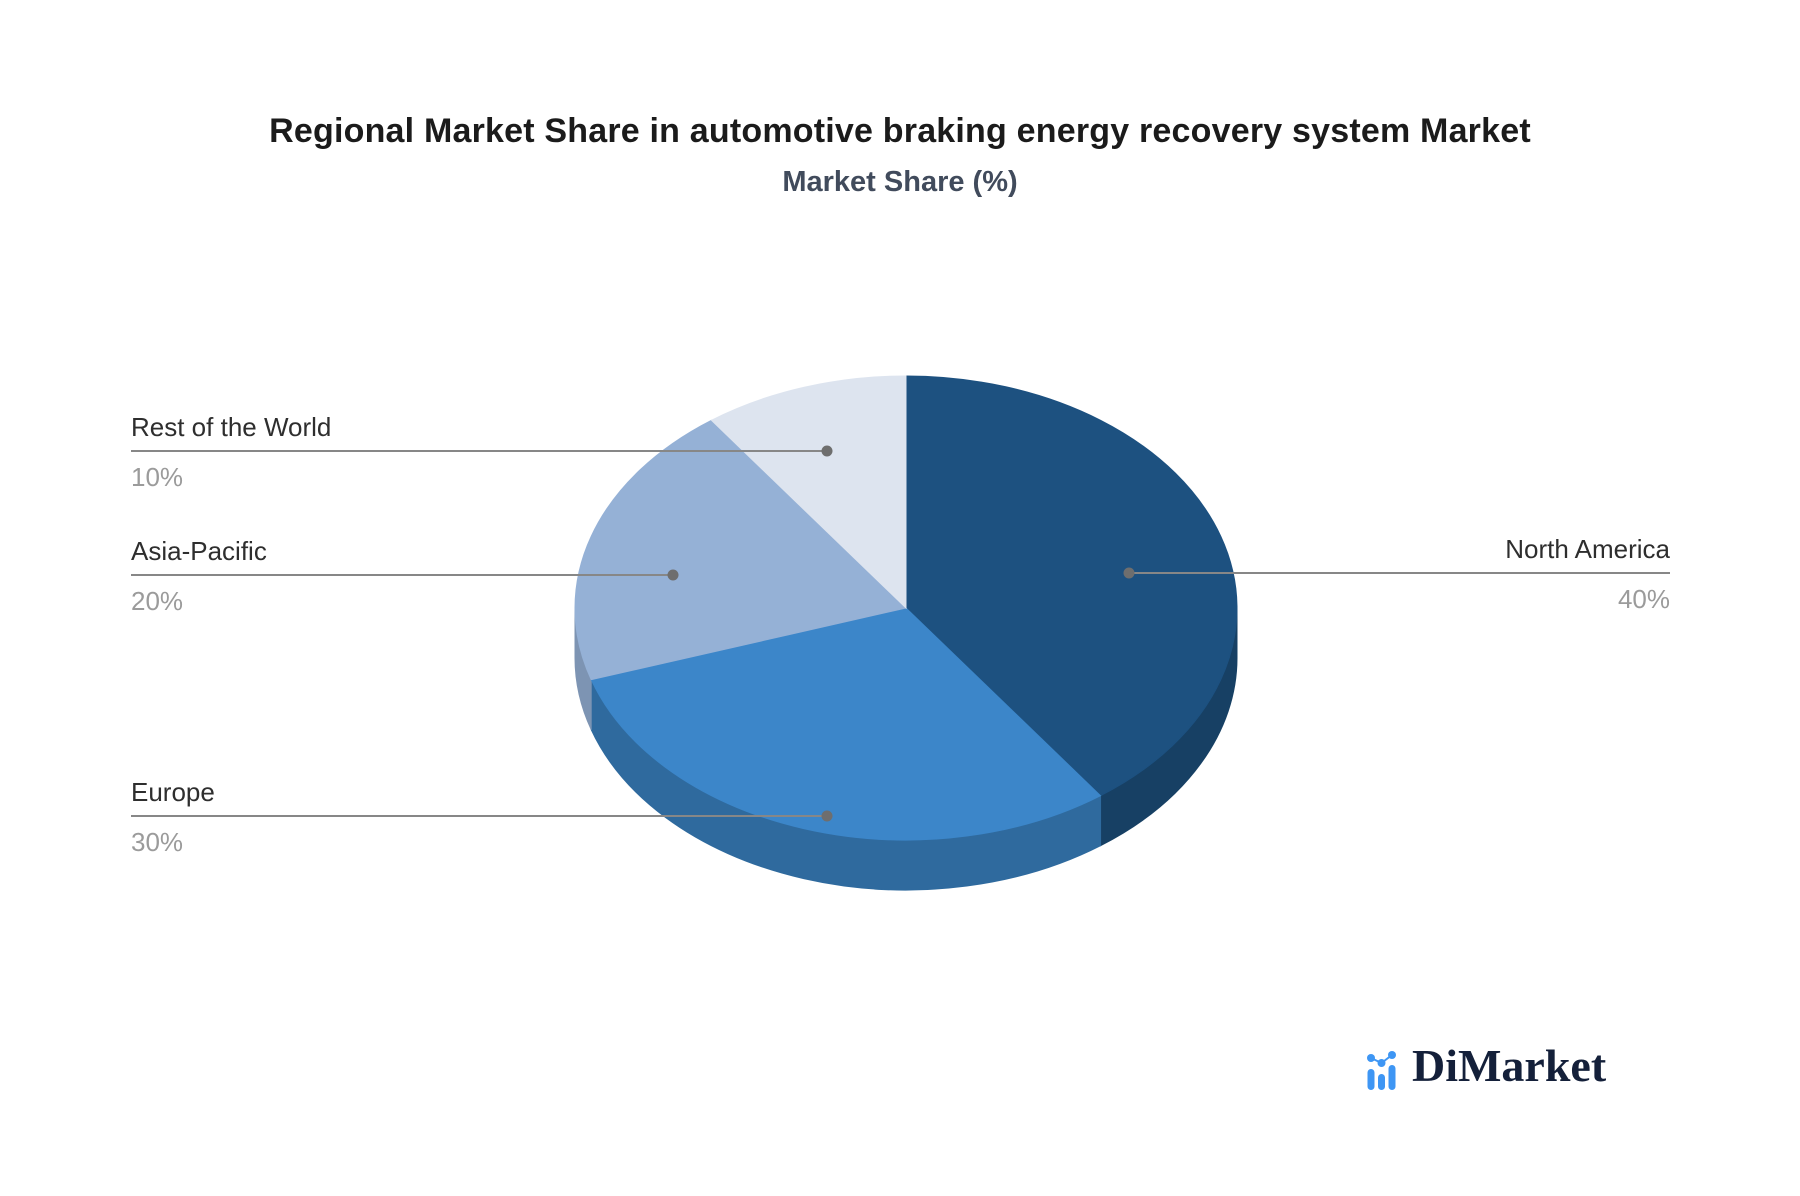  What do you see at coordinates (673, 575) in the screenshot?
I see `leader-dot-asia-pacific` at bounding box center [673, 575].